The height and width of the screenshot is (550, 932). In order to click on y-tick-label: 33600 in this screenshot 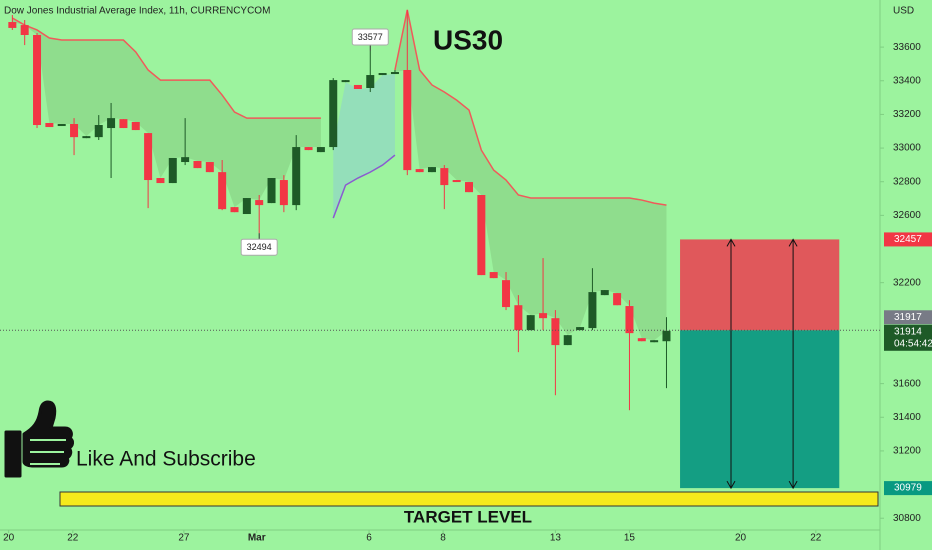, I will do `click(907, 47)`.